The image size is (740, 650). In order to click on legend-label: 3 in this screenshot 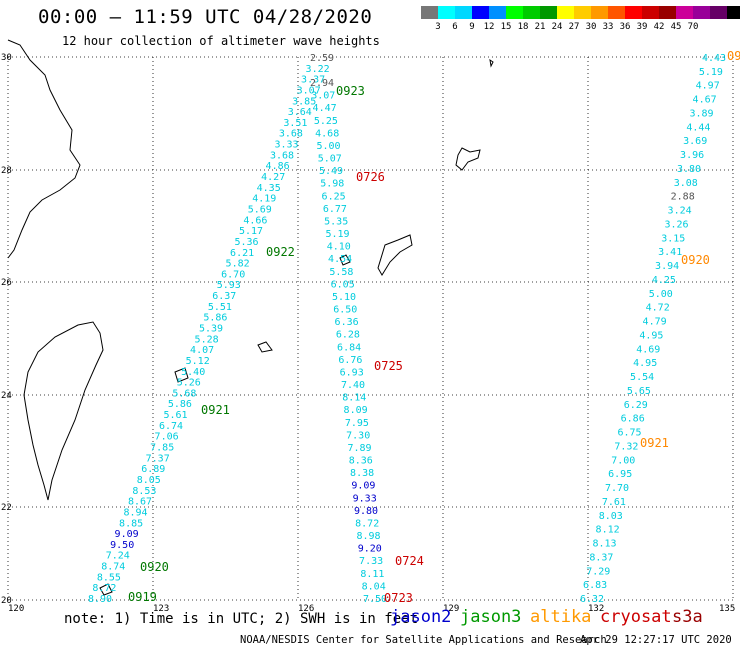, I will do `click(438, 27)`.